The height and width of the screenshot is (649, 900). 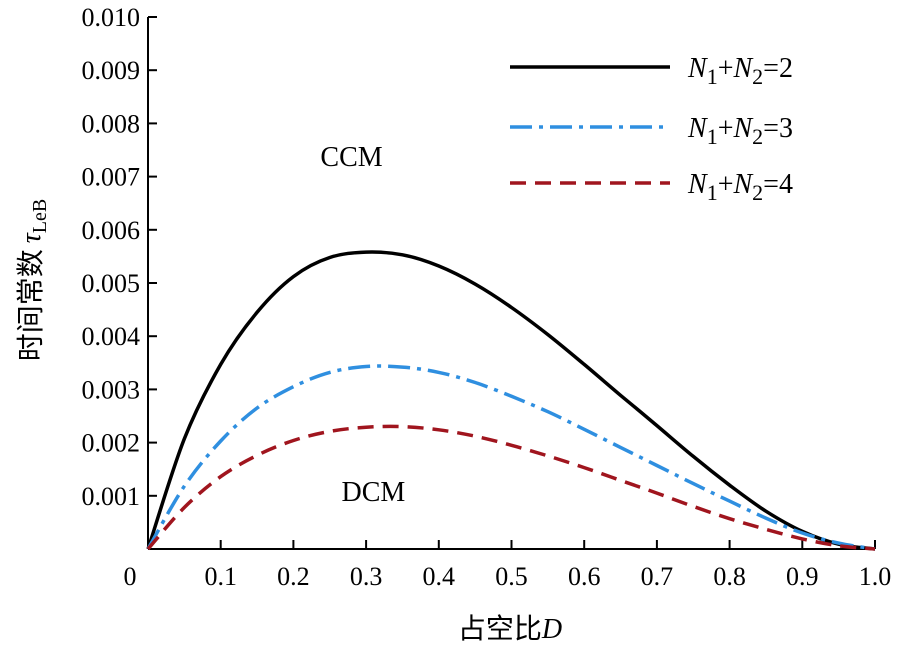 I want to click on legend-label-3: N1+N2=4, so click(x=740, y=187).